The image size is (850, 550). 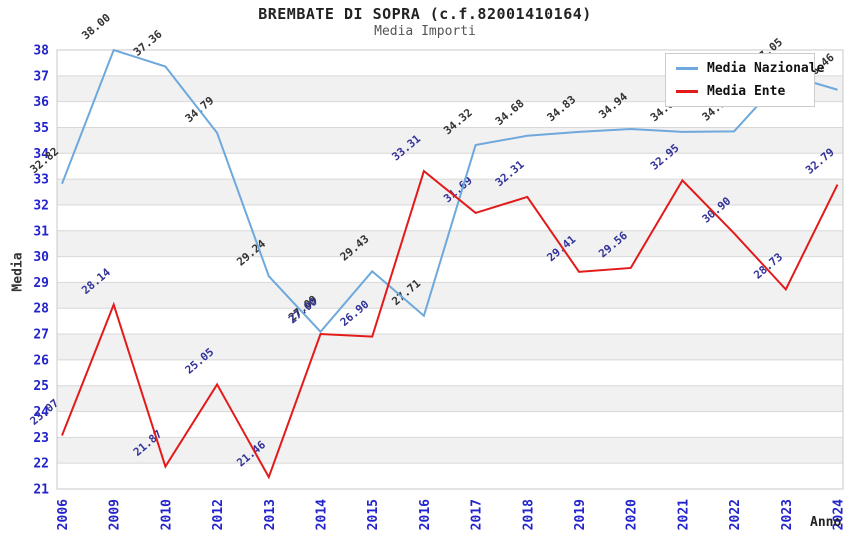 I want to click on x-tick-label: 2022, so click(x=735, y=514).